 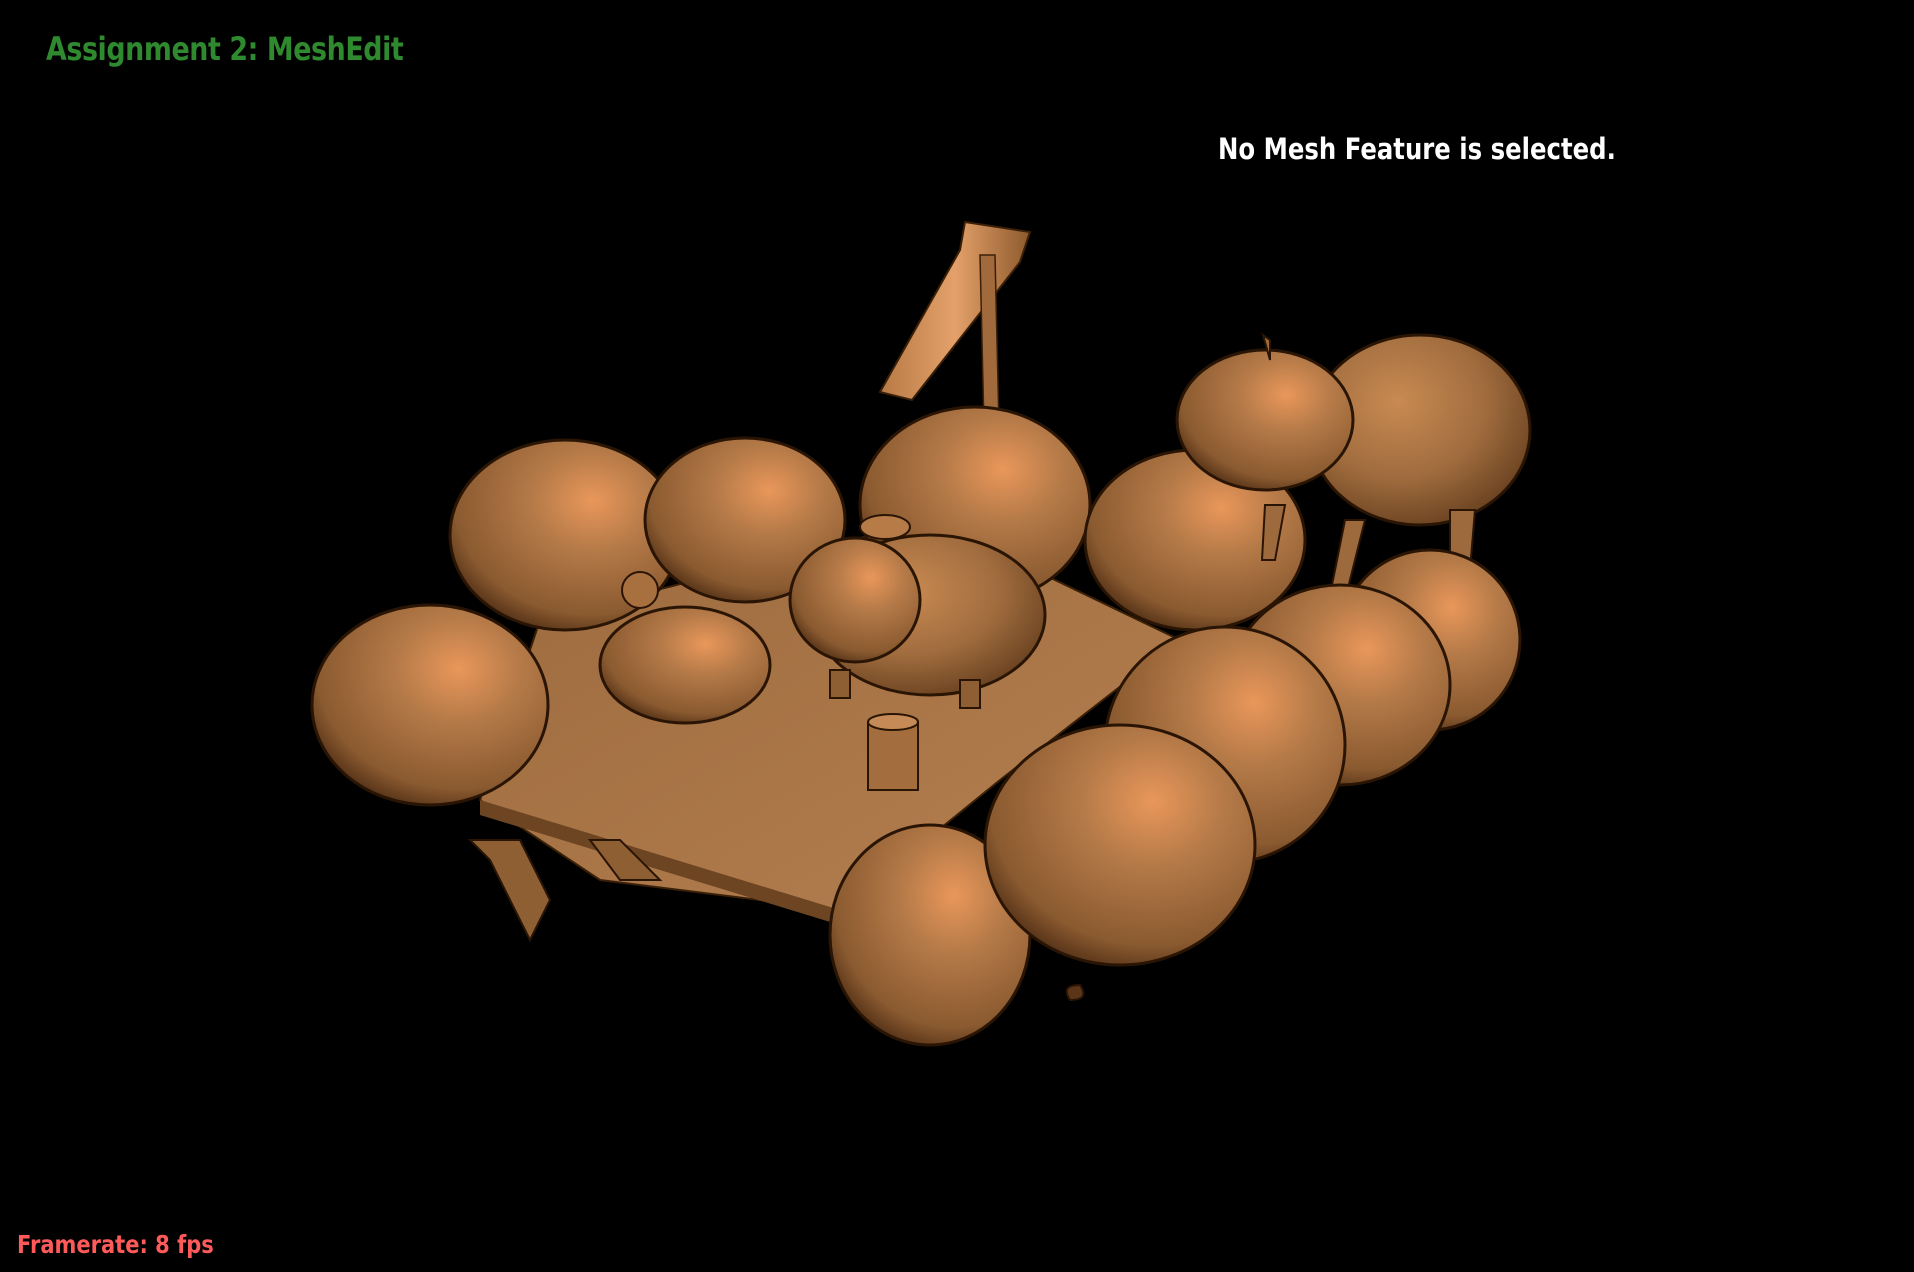 I want to click on app-title: Assignment 2: MeshEdit, so click(x=225, y=49).